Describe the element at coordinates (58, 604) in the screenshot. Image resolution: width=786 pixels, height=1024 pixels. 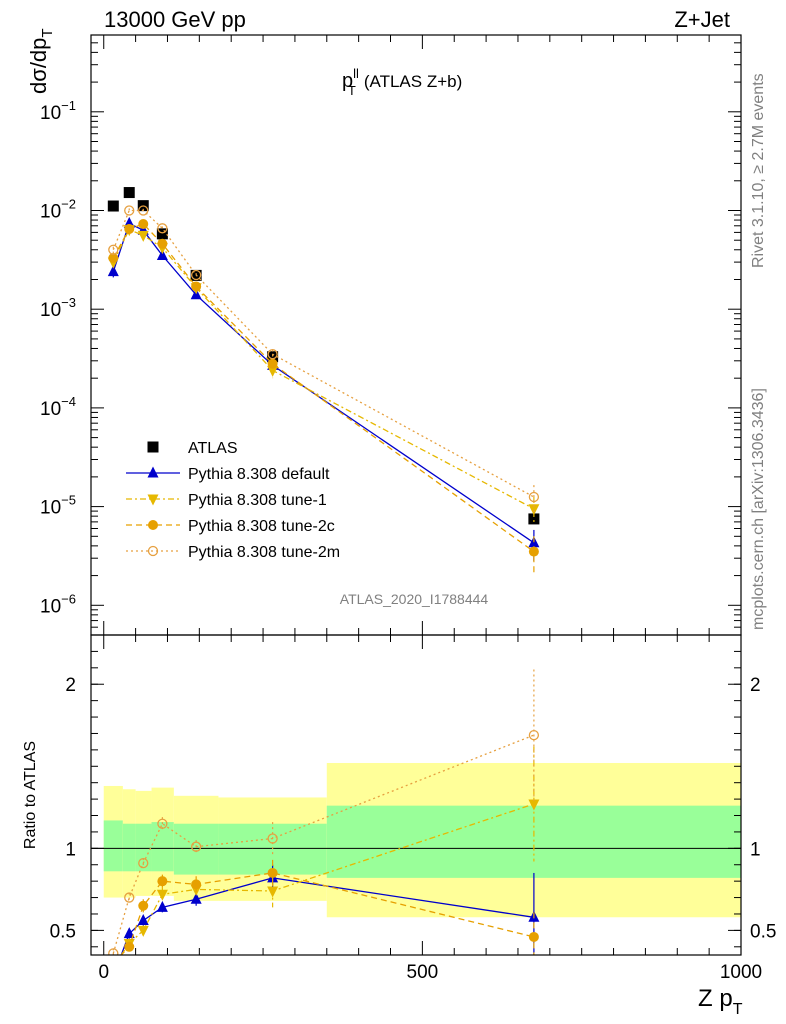
I see `main-ytick-label-0: 10⁻⁶` at that location.